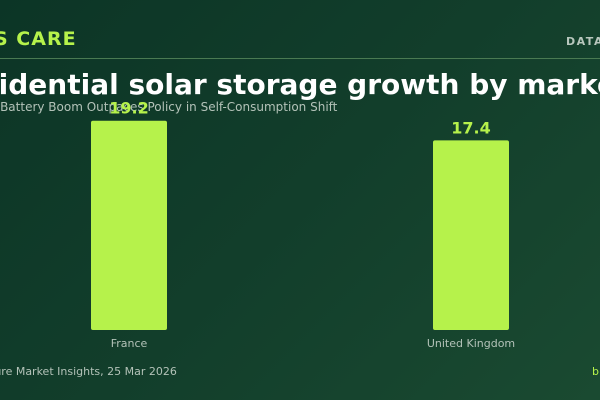  What do you see at coordinates (128, 108) in the screenshot?
I see `data-label: 19.2` at bounding box center [128, 108].